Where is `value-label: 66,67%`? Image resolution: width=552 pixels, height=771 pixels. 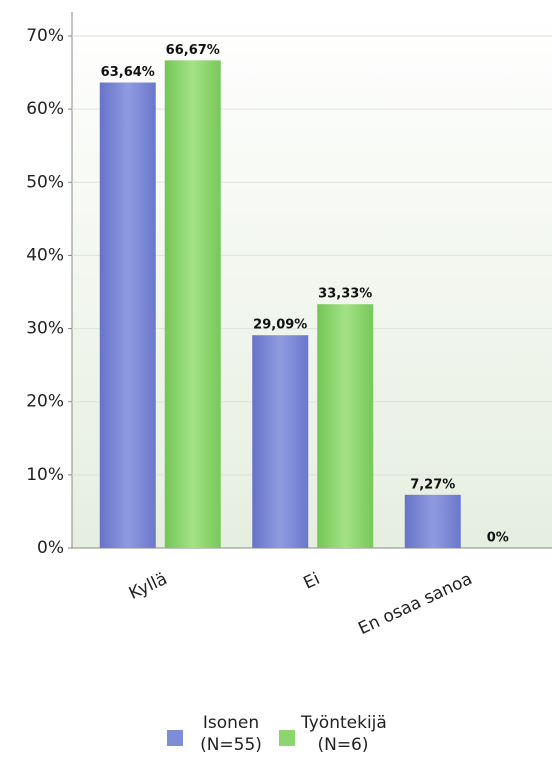 value-label: 66,67% is located at coordinates (193, 50).